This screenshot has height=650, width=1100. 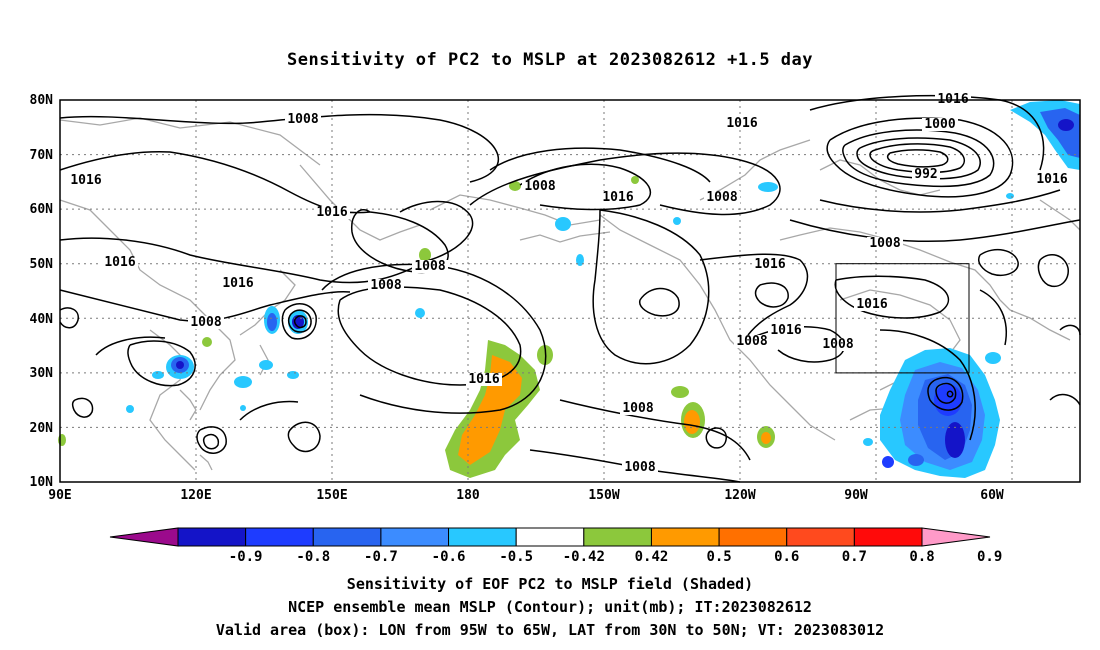 I want to click on colorbar-tick-label: -0.8, so click(x=313, y=557).